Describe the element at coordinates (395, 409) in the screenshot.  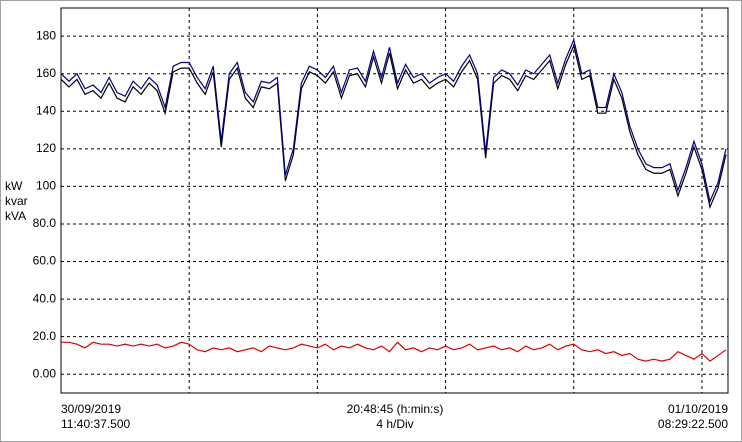
I see `span-label: 20:48:45 (h:min:s)` at that location.